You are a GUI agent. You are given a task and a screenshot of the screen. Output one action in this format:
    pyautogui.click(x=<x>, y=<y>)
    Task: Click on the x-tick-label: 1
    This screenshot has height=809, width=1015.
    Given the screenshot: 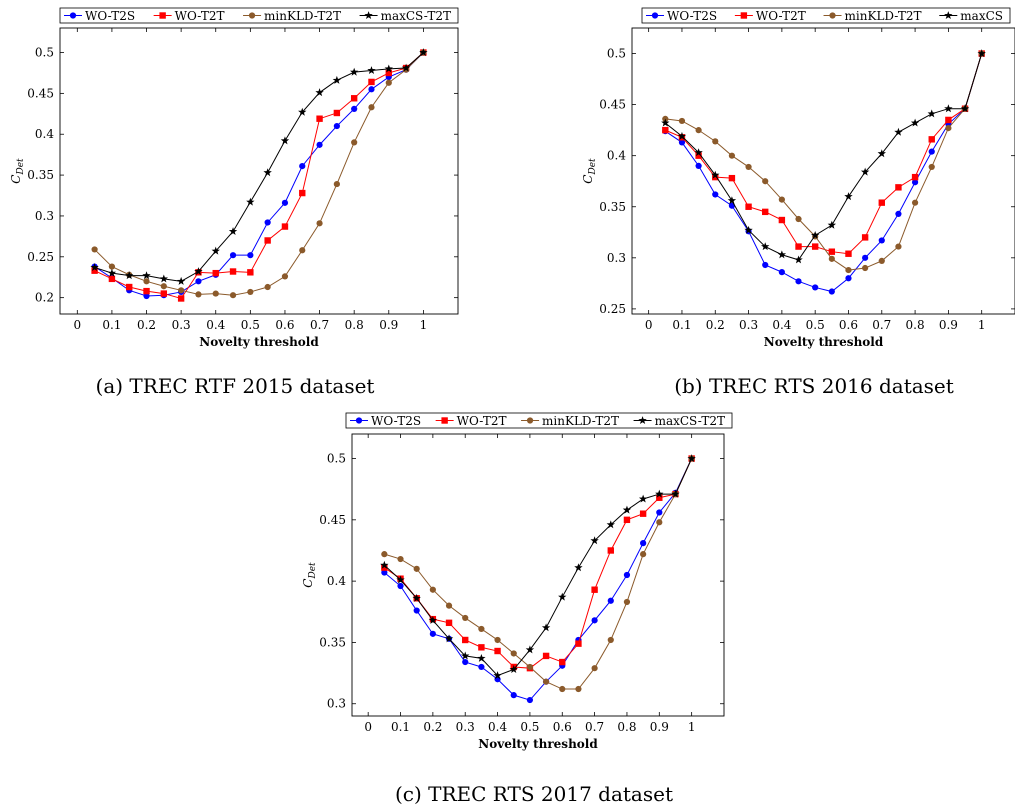 What is the action you would take?
    pyautogui.click(x=692, y=727)
    